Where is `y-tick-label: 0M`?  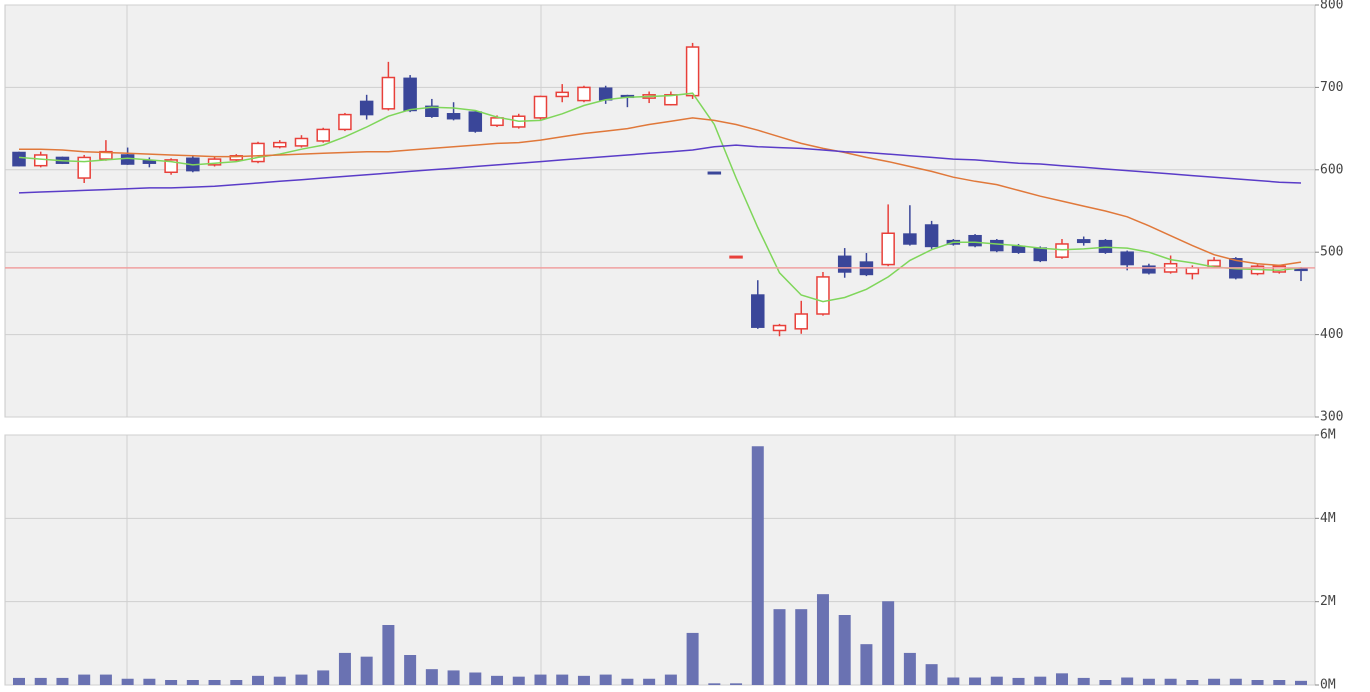
y-tick-label: 0M is located at coordinates (1328, 685).